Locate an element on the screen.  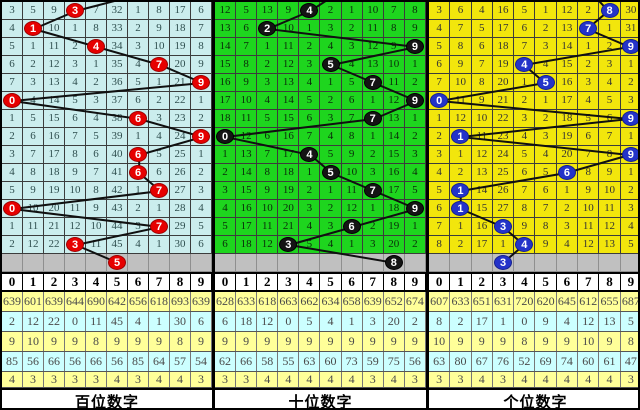
stats-cell: 628 is located at coordinates (226, 301).